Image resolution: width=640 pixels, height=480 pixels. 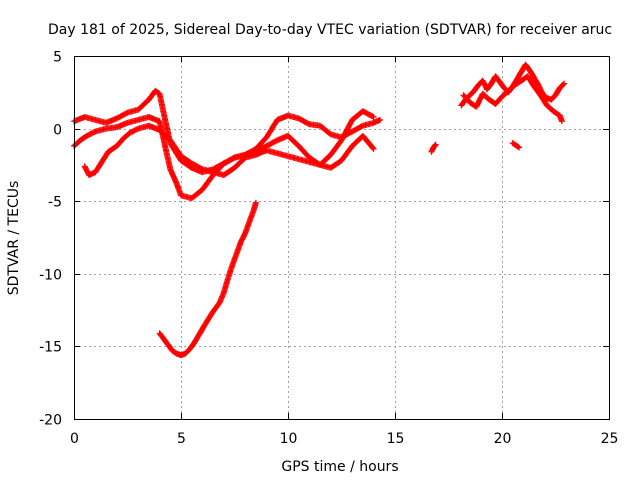 I want to click on y-tick-label: -10, so click(x=50, y=276).